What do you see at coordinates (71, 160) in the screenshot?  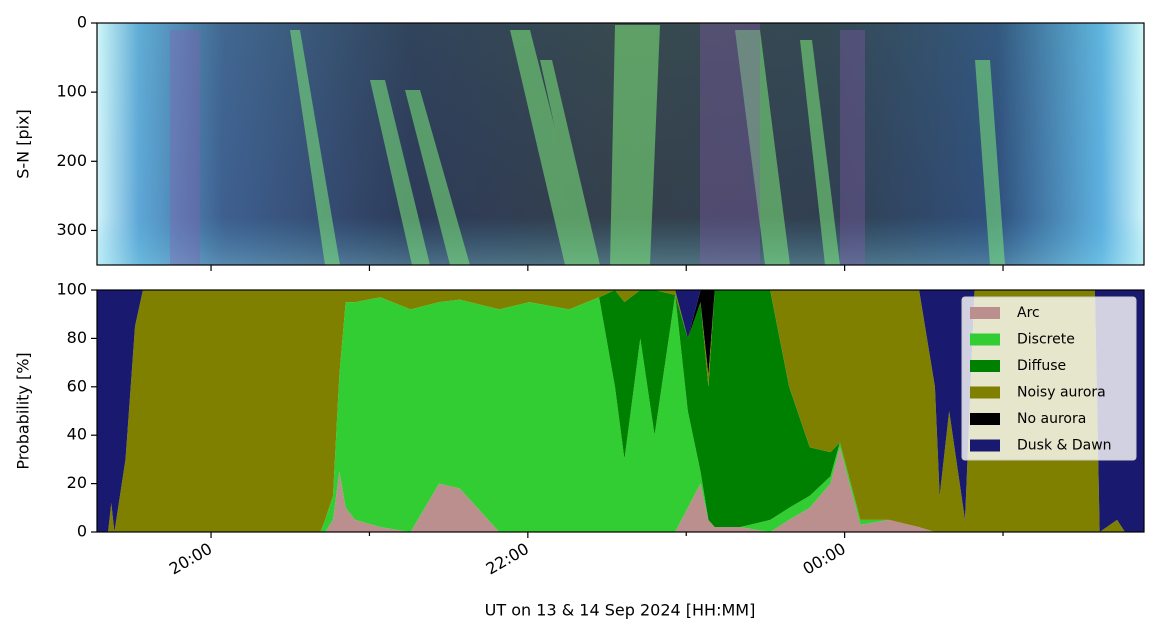 I see `y-tick-label: 200` at bounding box center [71, 160].